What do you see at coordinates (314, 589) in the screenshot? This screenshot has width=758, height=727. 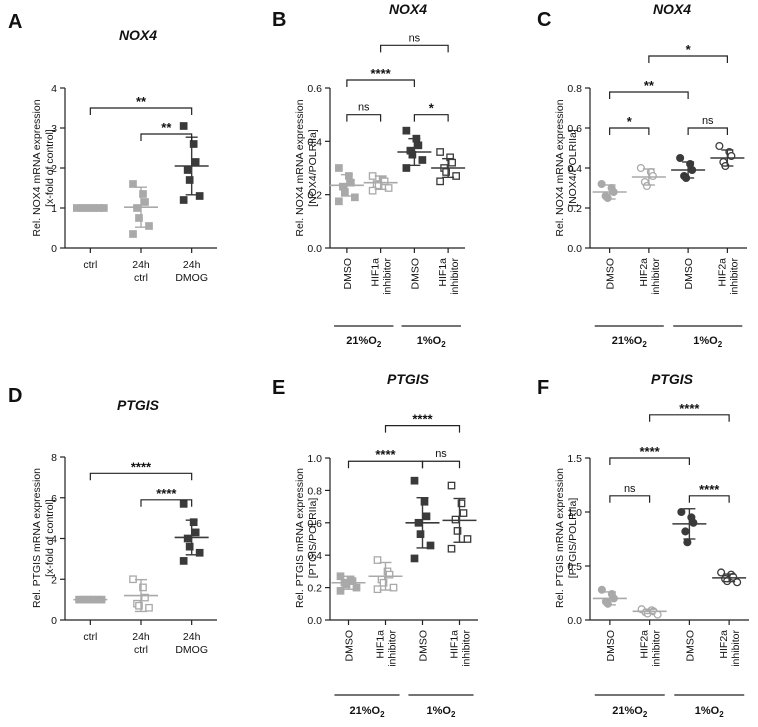 I see `y-tick-label: 0.2` at bounding box center [314, 589].